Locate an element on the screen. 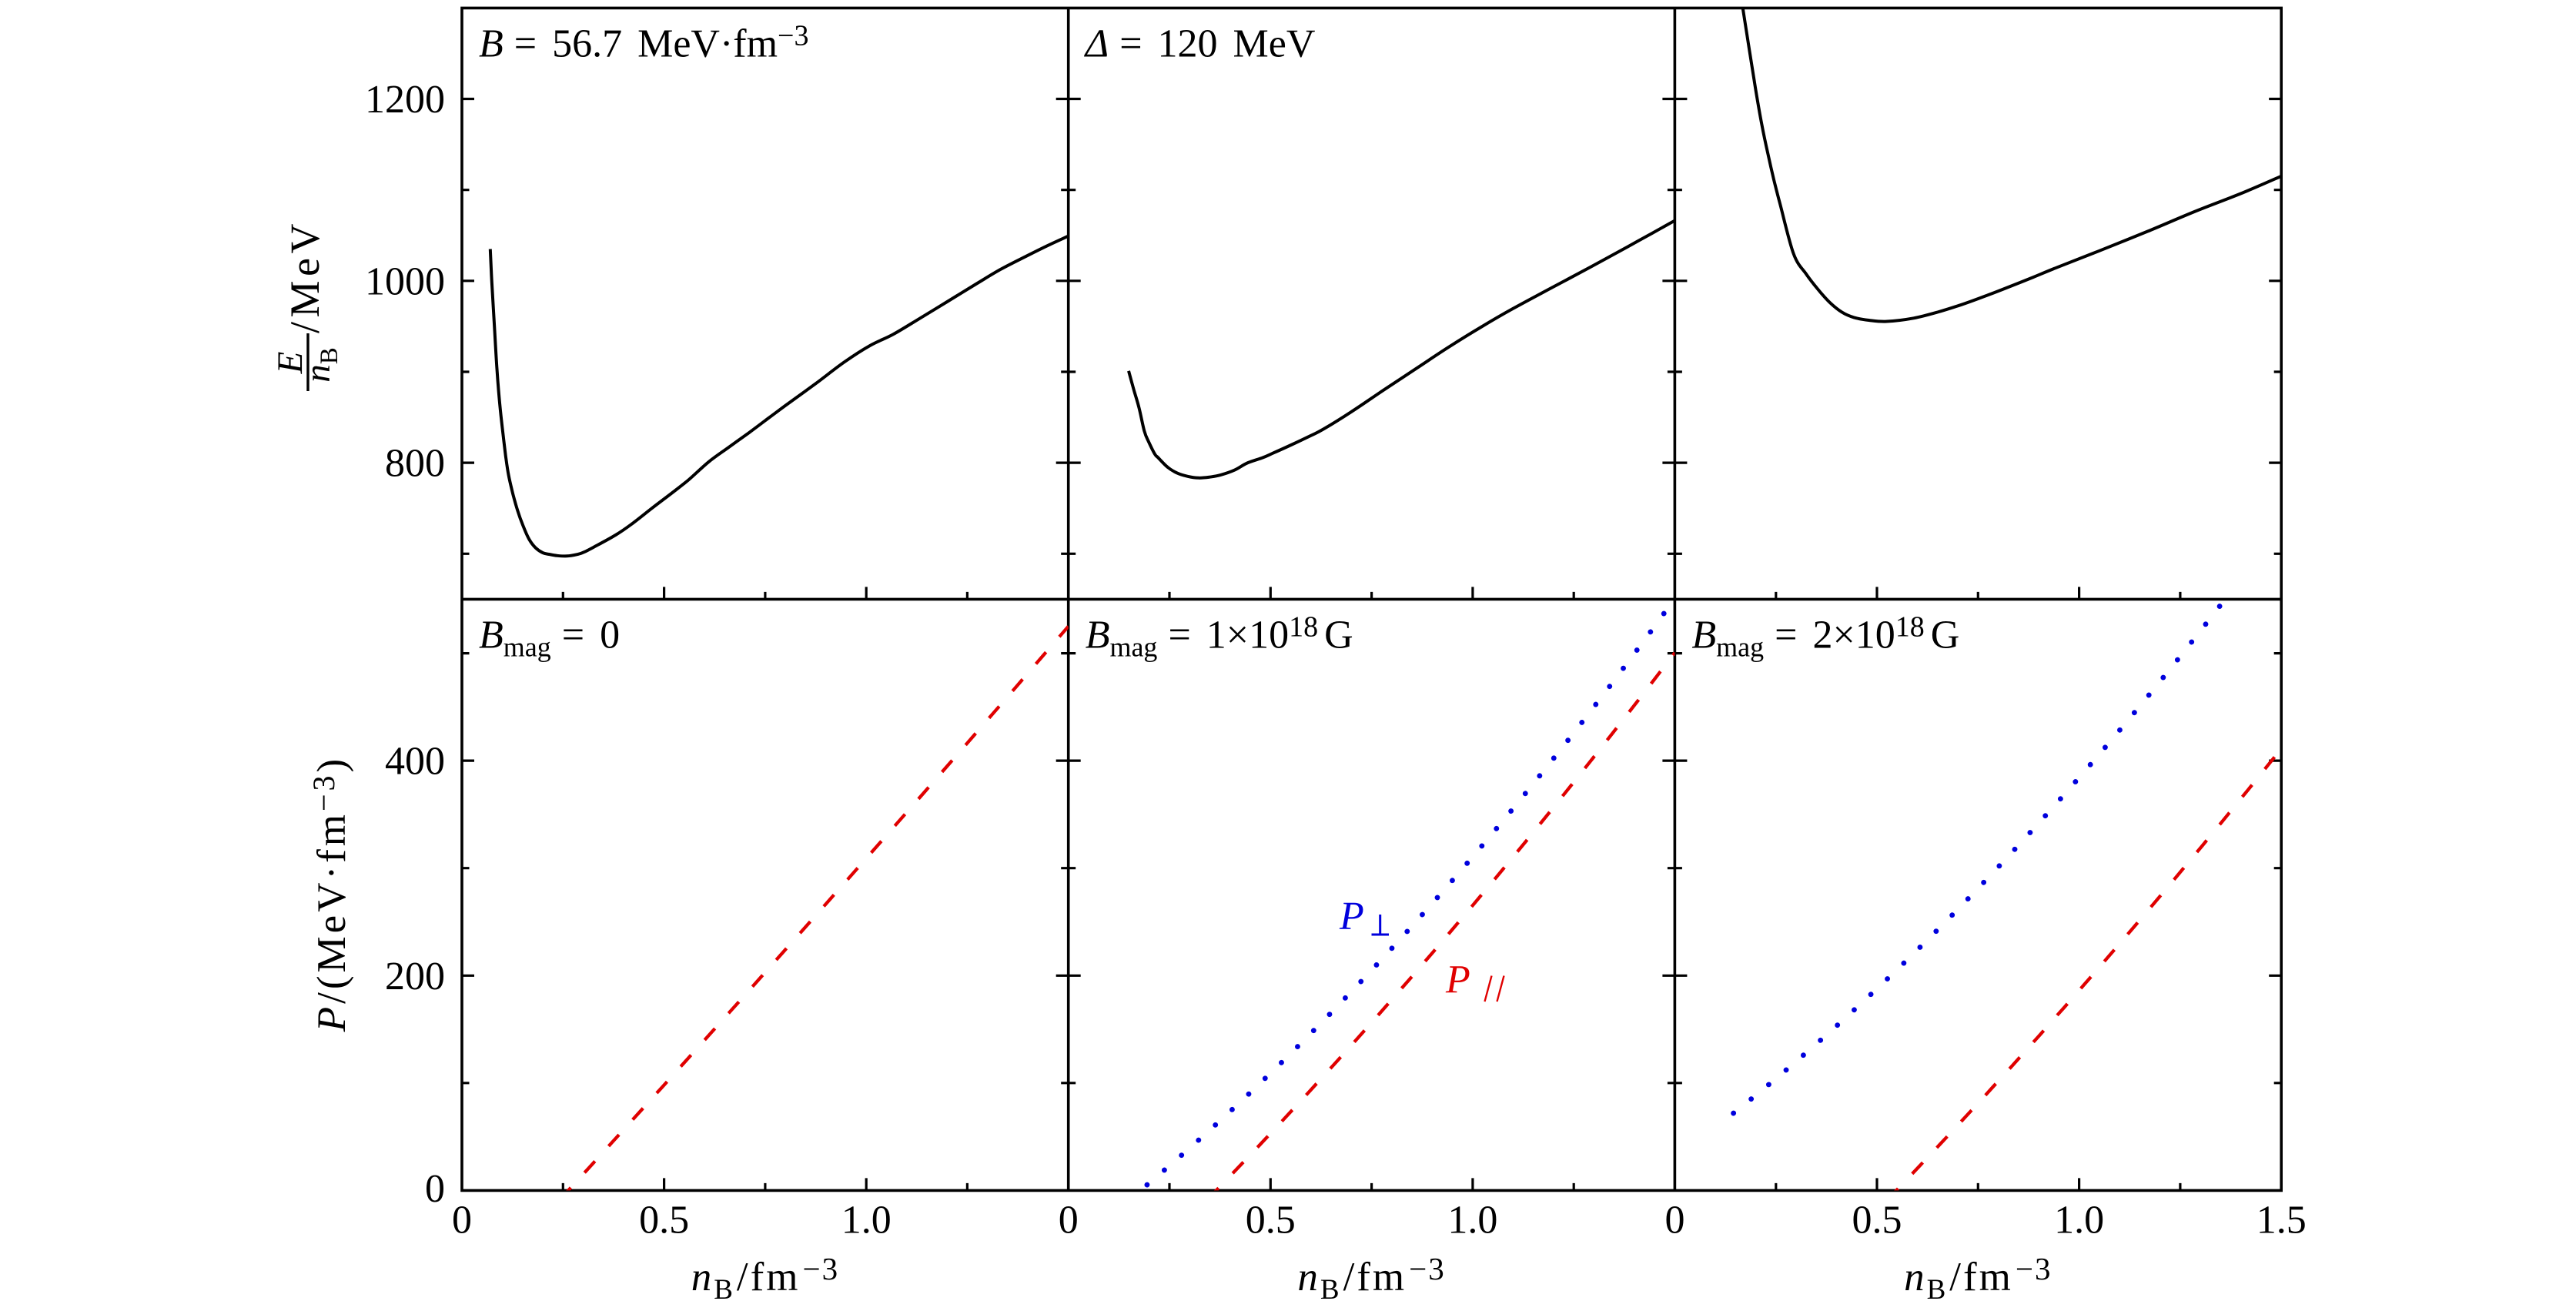 Image resolution: width=2576 pixels, height=1311 pixels. svg-text: nB is located at coordinates (320, 365).